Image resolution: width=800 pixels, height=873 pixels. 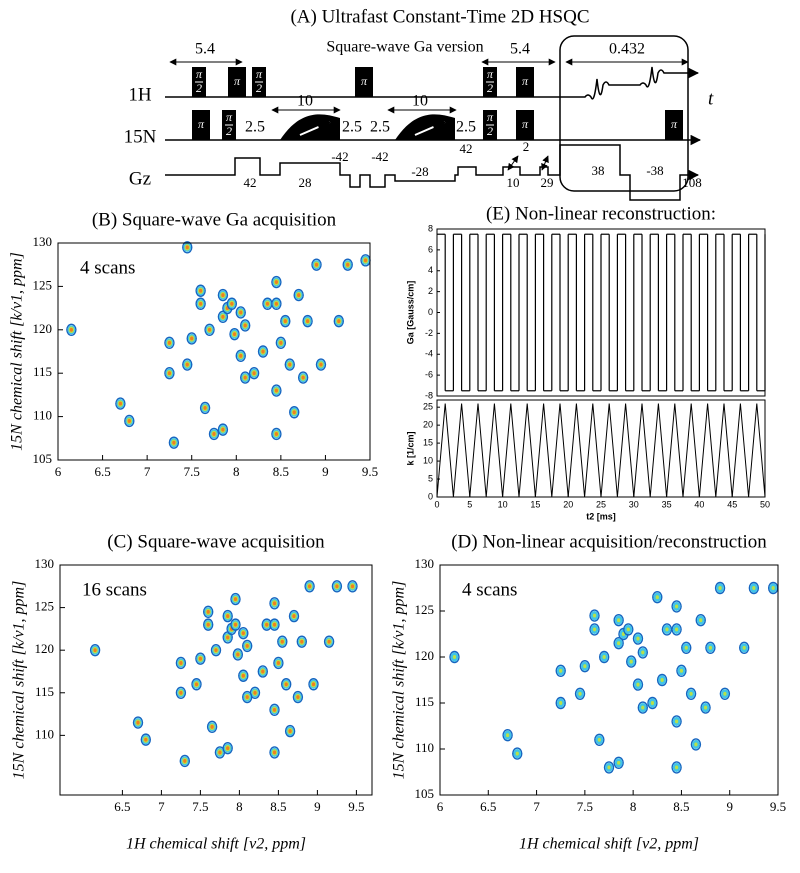 What do you see at coordinates (399, 680) in the screenshot?
I see `y-axis-label: 15N chemical shift [k/ν1, ppm]` at bounding box center [399, 680].